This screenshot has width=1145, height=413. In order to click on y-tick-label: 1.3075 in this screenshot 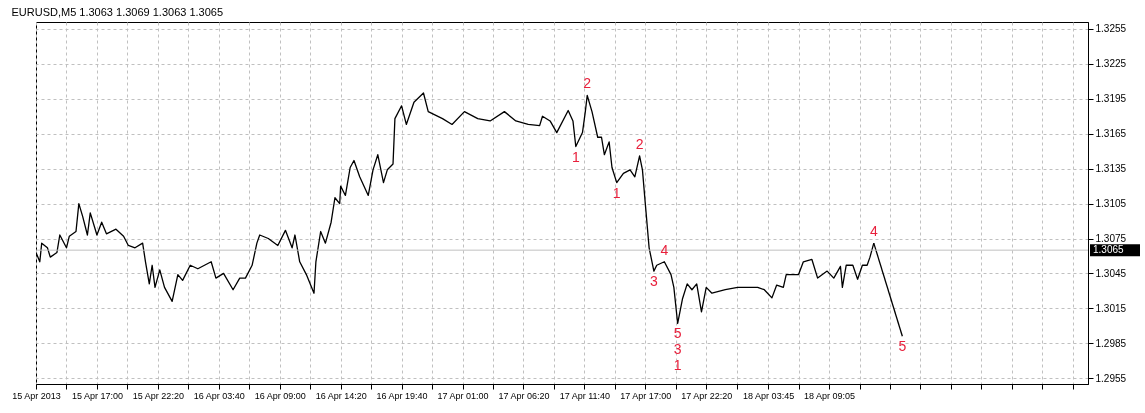, I will do `click(1111, 238)`.